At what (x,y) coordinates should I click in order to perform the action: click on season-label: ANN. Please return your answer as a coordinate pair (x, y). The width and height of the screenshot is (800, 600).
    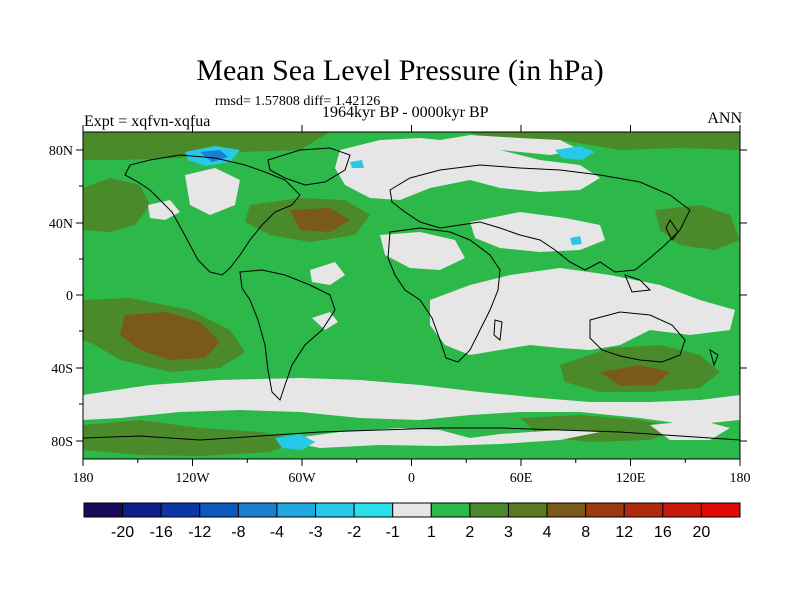
    Looking at the image, I should click on (724, 118).